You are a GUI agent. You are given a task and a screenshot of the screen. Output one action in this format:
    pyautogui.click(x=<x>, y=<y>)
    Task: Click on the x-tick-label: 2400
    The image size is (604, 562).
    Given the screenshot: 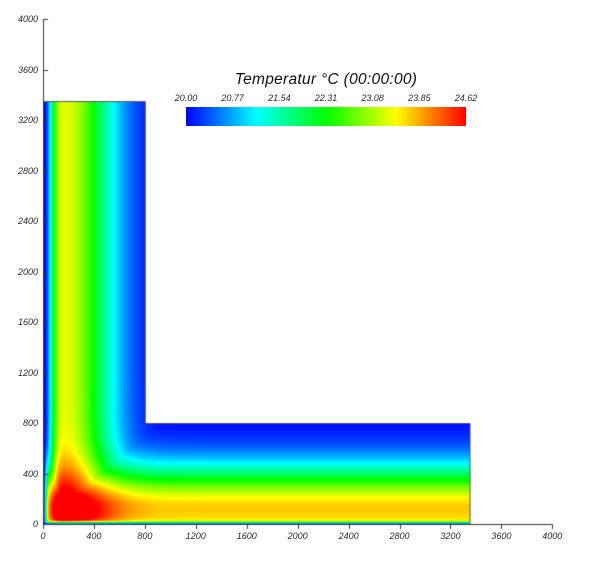 What is the action you would take?
    pyautogui.click(x=348, y=536)
    